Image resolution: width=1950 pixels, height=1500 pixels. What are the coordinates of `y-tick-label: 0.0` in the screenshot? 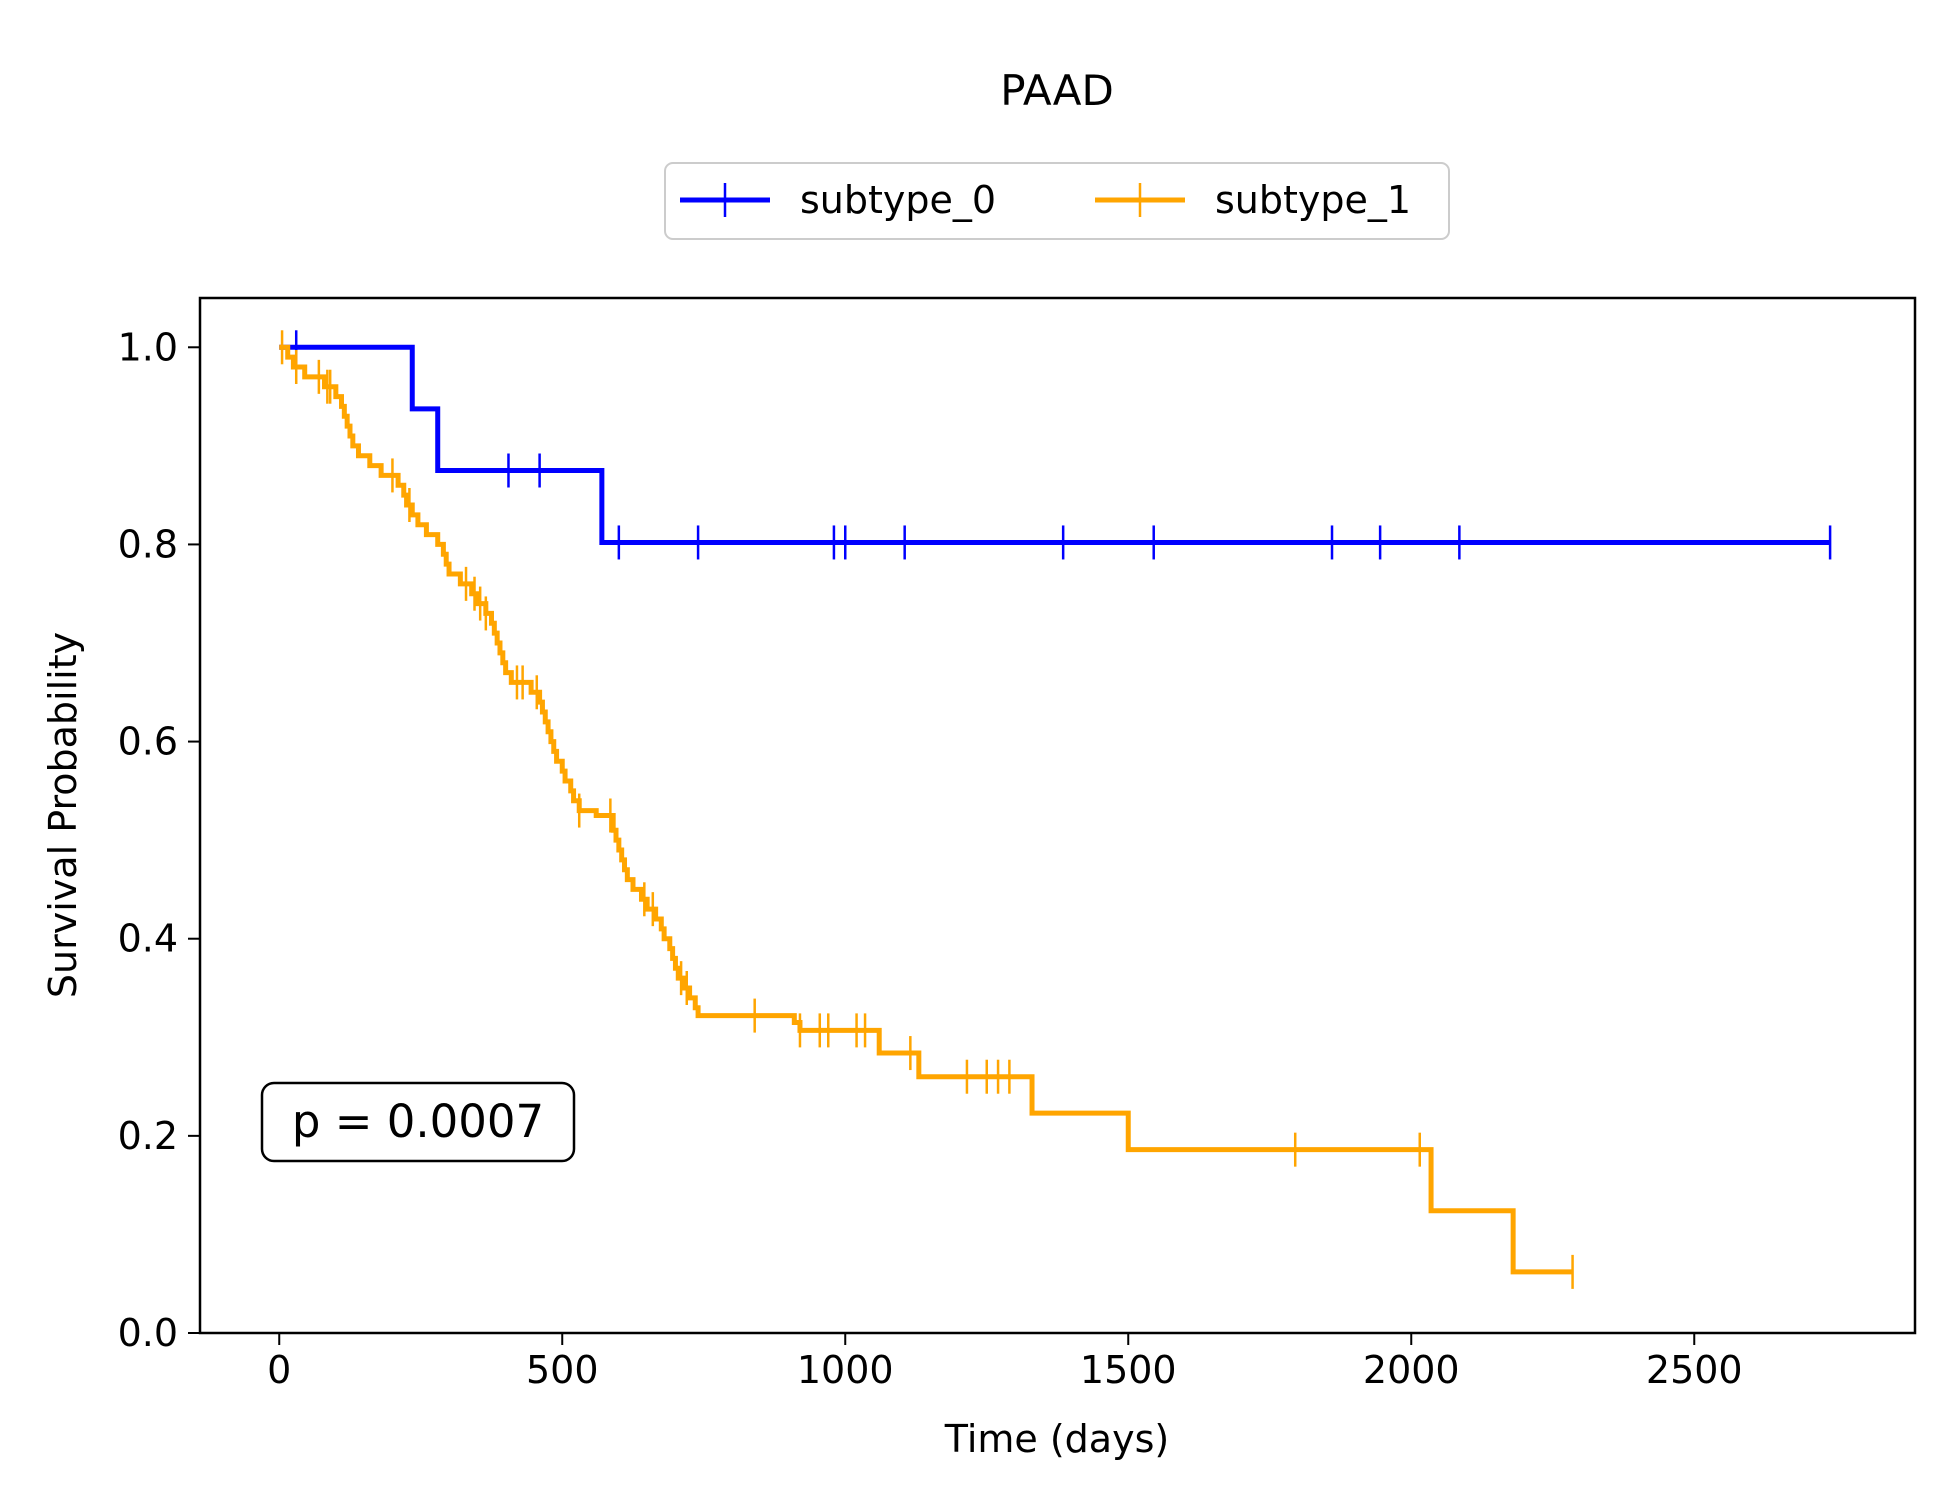 It's located at (148, 1333).